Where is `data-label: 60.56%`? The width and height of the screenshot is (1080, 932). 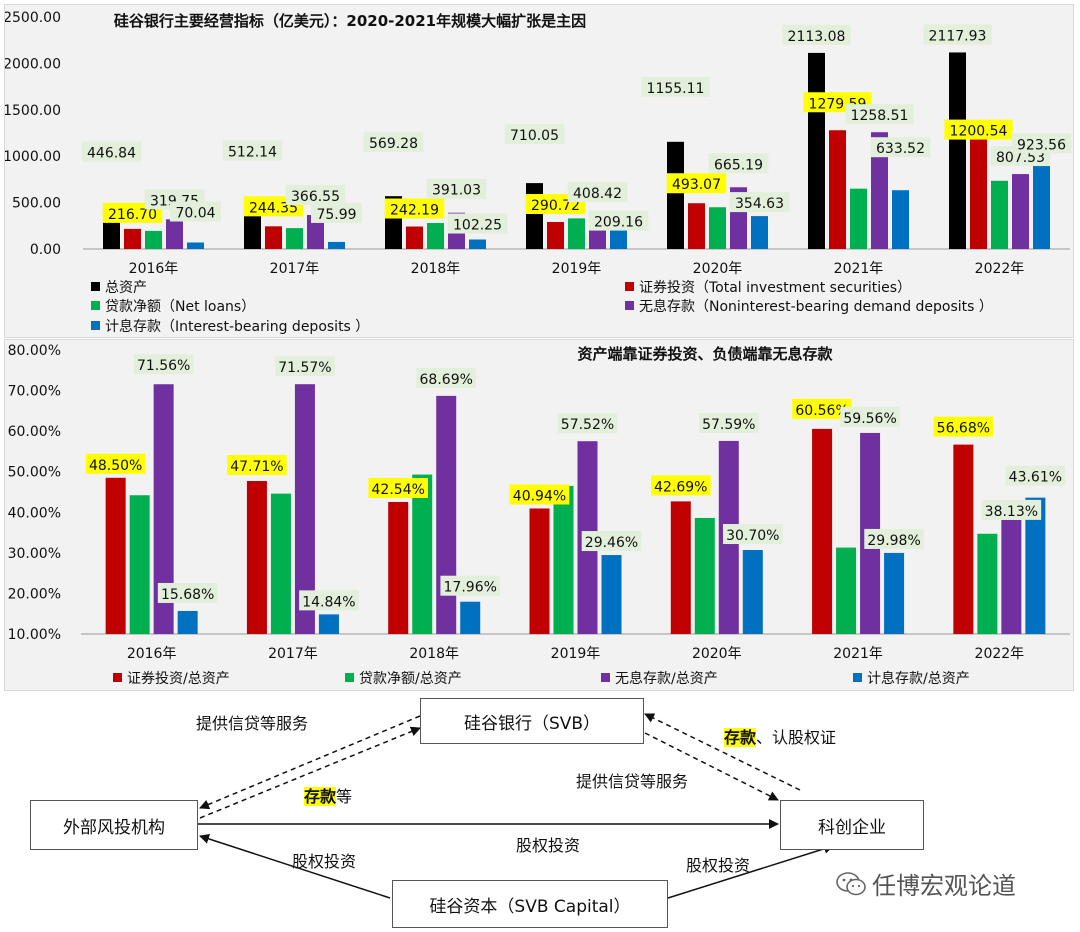 data-label: 60.56% is located at coordinates (821, 411).